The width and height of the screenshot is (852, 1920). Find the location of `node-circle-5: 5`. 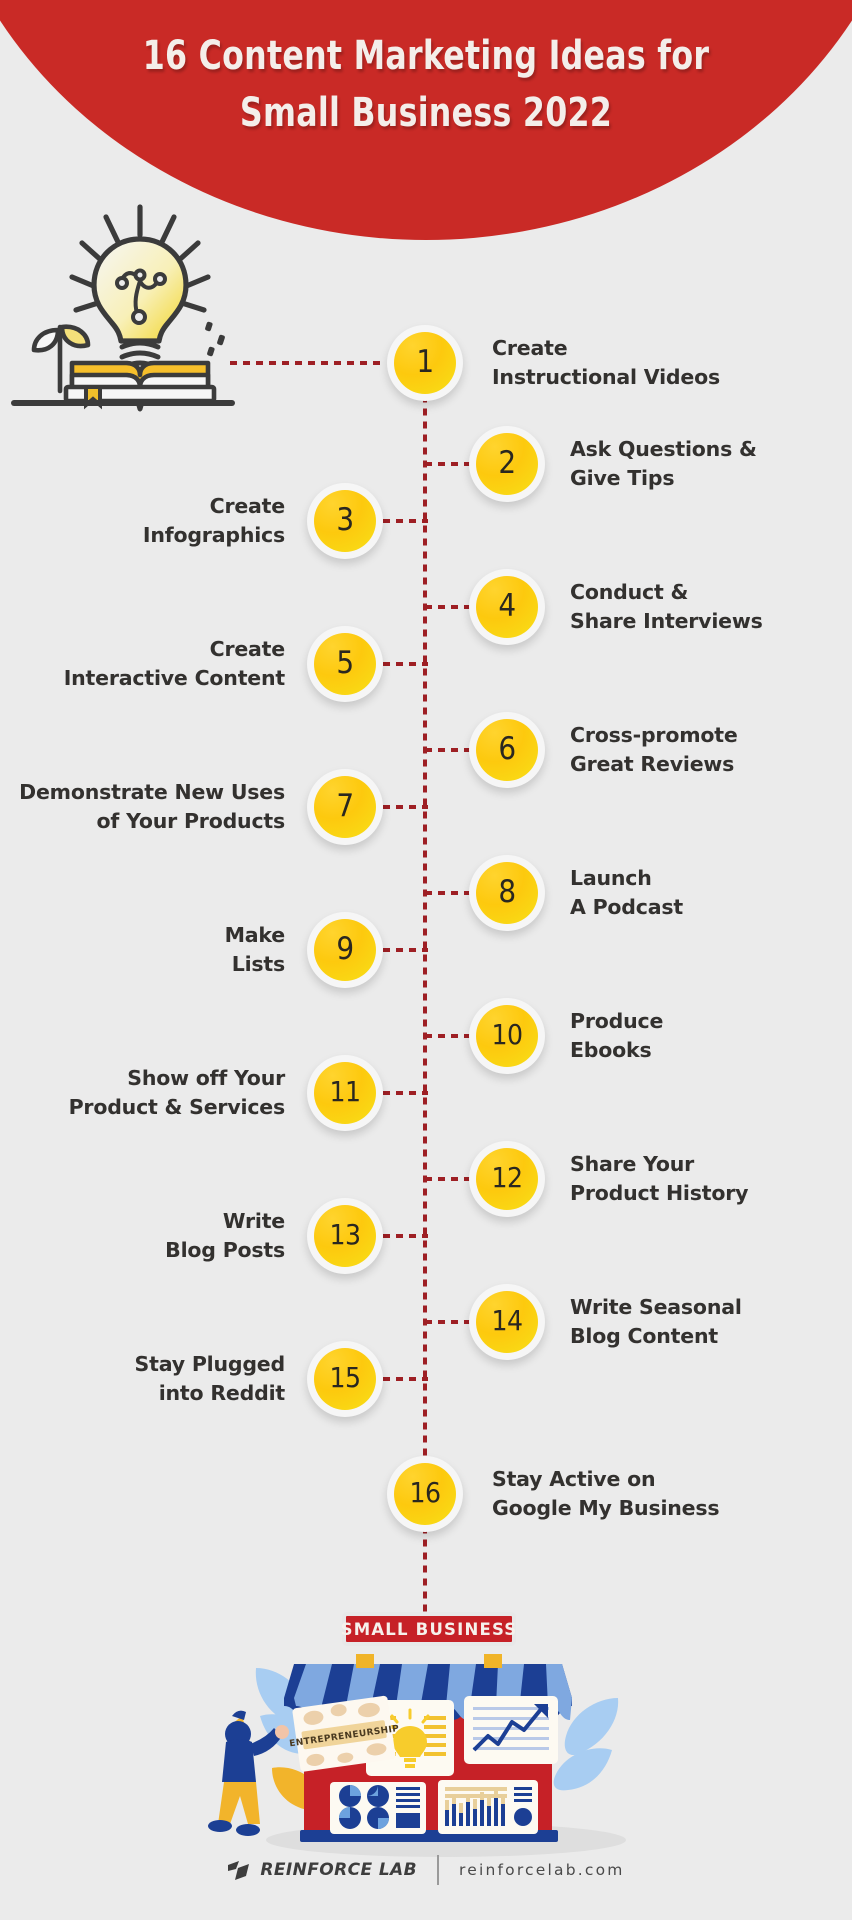

node-circle-5: 5 is located at coordinates (345, 664).